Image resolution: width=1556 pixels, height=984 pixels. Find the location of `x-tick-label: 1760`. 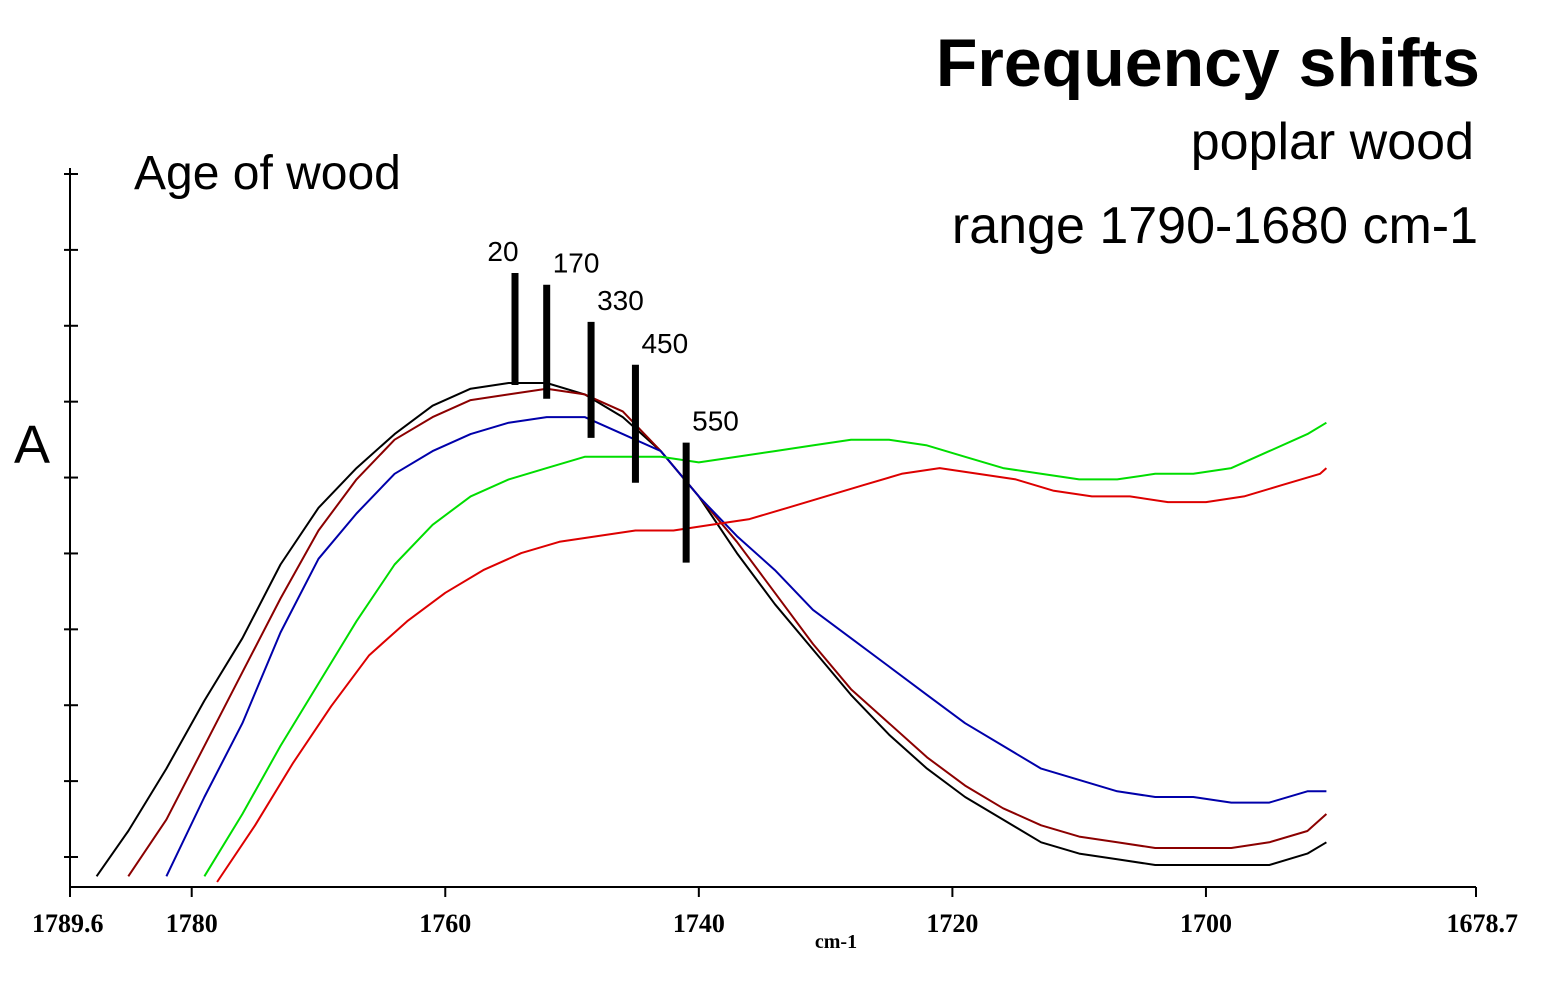

x-tick-label: 1760 is located at coordinates (445, 923).